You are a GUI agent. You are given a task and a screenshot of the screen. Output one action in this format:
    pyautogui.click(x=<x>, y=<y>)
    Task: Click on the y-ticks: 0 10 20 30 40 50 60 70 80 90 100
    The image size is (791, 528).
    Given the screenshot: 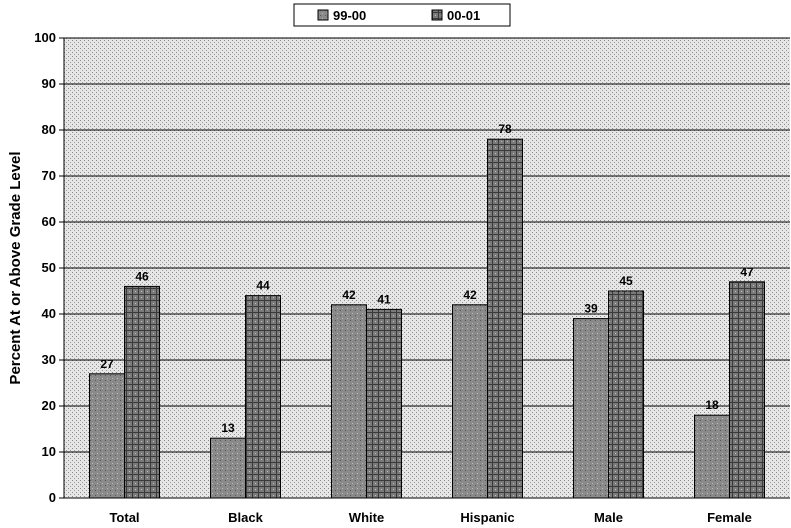 What is the action you would take?
    pyautogui.click(x=49, y=267)
    